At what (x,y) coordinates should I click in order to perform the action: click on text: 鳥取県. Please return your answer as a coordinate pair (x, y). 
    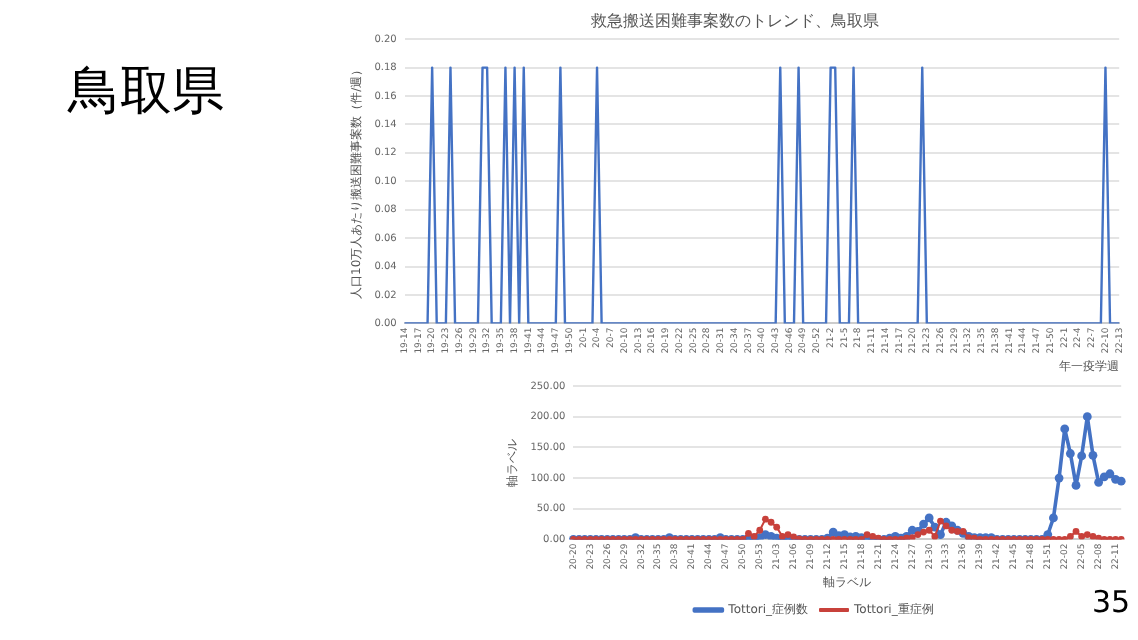
    Looking at the image, I should click on (146, 93).